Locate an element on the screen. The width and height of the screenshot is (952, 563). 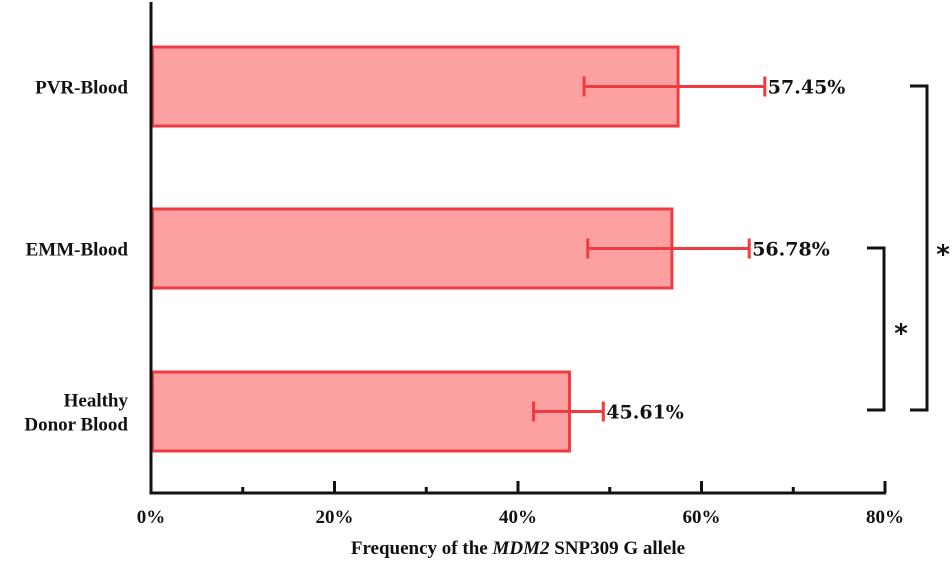
x-tick-label: 0% is located at coordinates (151, 517).